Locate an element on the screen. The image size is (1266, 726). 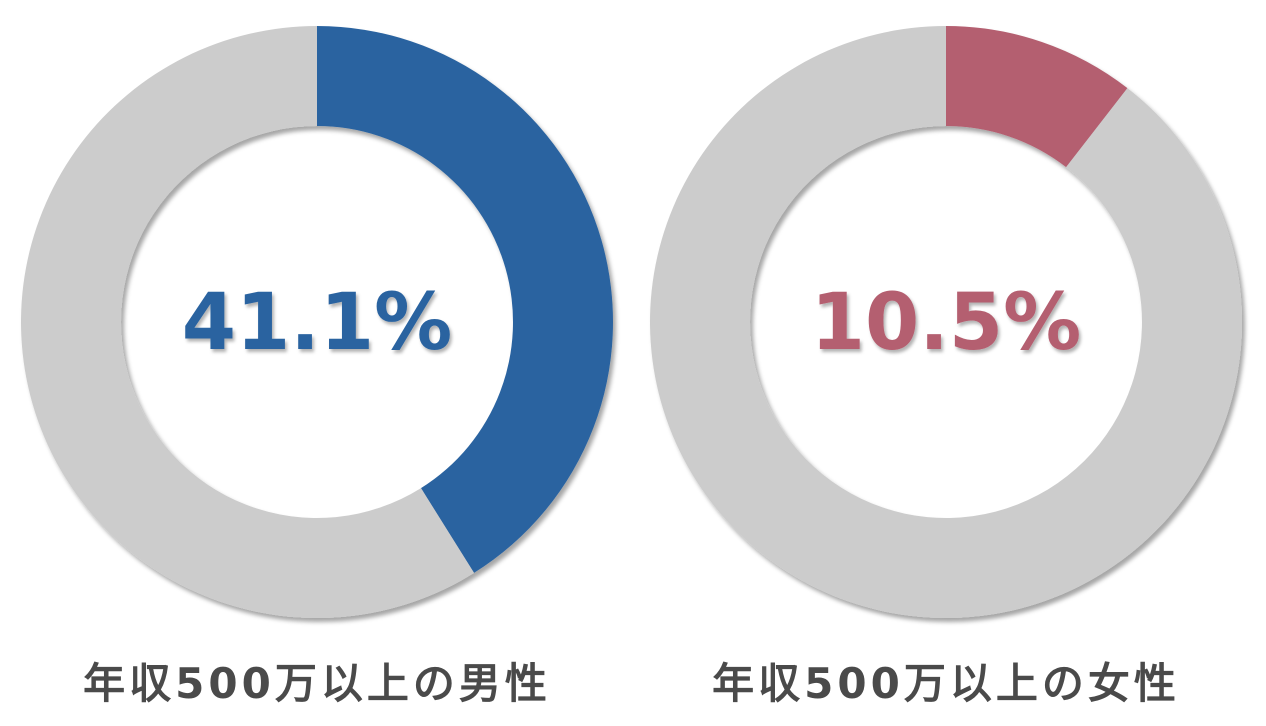
male-chart-caption: 年収500万以上の男性 is located at coordinates (317, 683).